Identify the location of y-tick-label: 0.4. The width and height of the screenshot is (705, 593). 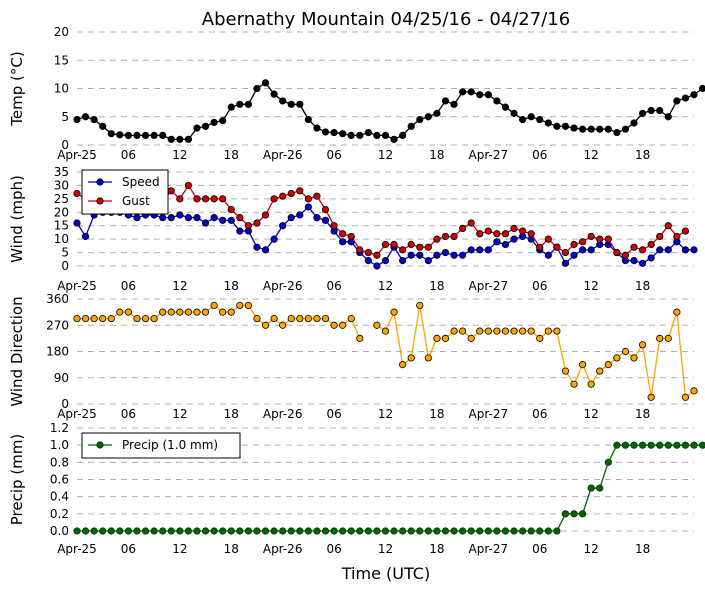
(59, 497).